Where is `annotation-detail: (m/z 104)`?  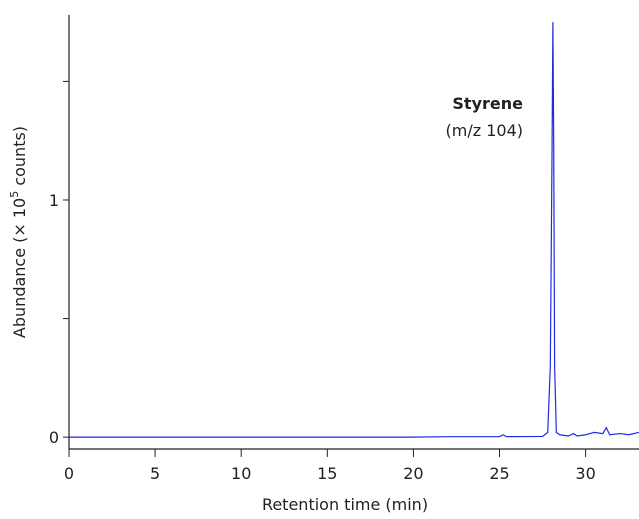
annotation-detail: (m/z 104) is located at coordinates (484, 130).